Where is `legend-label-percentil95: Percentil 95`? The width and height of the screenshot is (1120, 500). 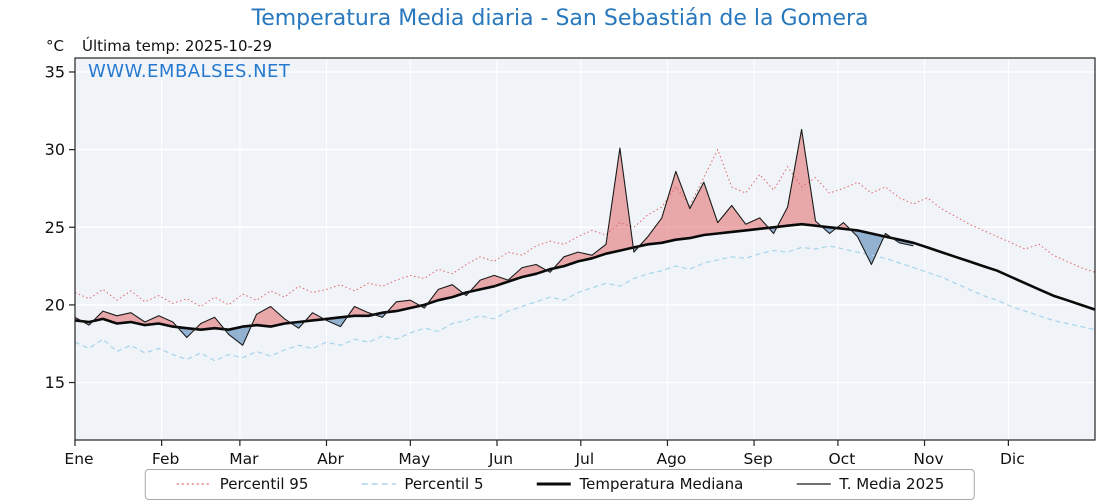
legend-label-percentil95: Percentil 95 is located at coordinates (264, 484).